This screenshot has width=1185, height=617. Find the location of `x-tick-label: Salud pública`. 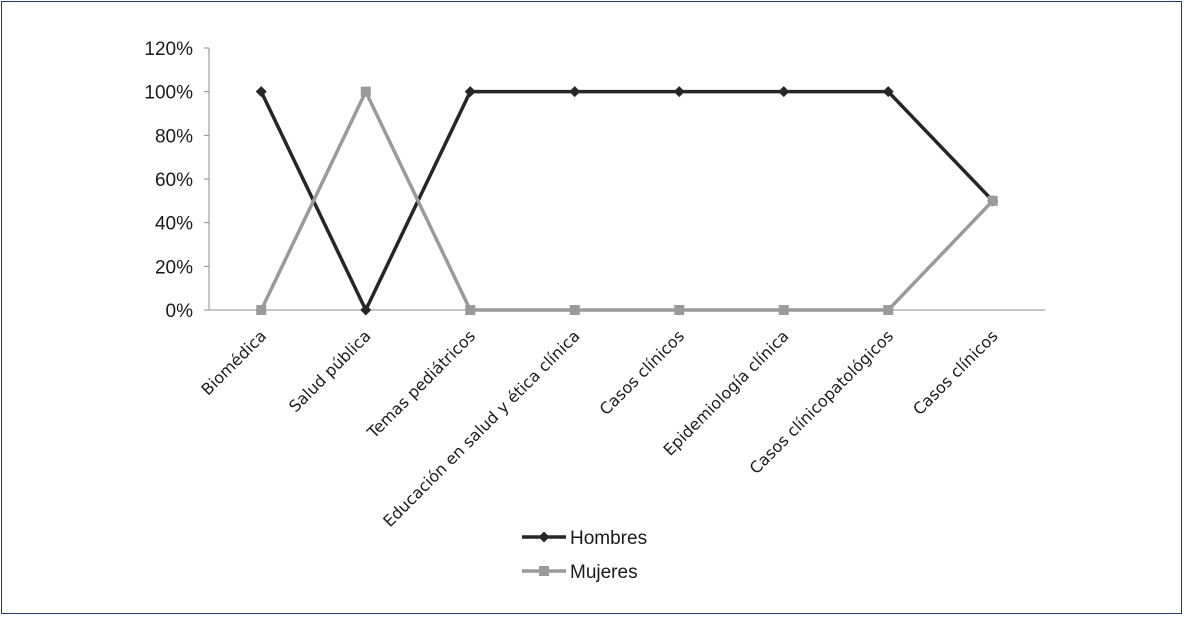

x-tick-label: Salud pública is located at coordinates (330, 371).